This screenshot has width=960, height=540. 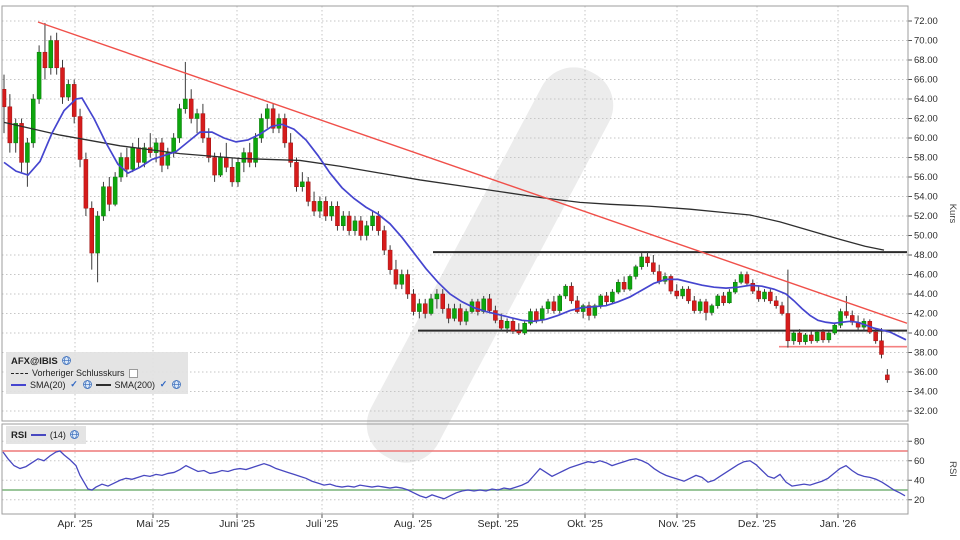 What do you see at coordinates (926, 255) in the screenshot?
I see `price-axis-label: 48.00` at bounding box center [926, 255].